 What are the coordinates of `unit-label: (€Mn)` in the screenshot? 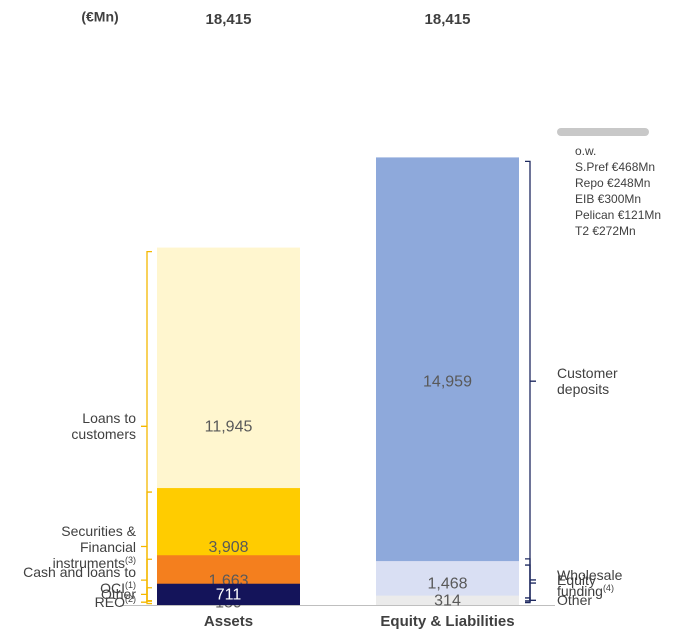 It's located at (99, 17).